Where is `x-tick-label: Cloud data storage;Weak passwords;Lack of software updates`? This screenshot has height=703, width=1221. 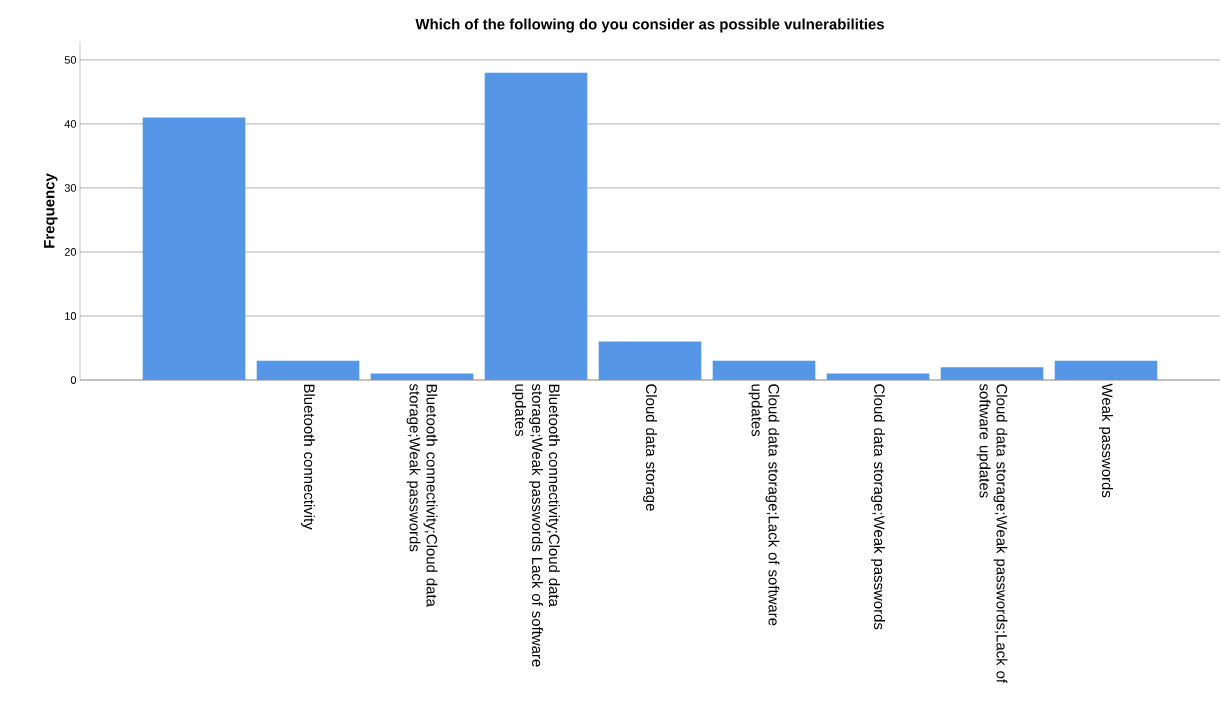 x-tick-label: Cloud data storage;Weak passwords;Lack of software updates is located at coordinates (992, 533).